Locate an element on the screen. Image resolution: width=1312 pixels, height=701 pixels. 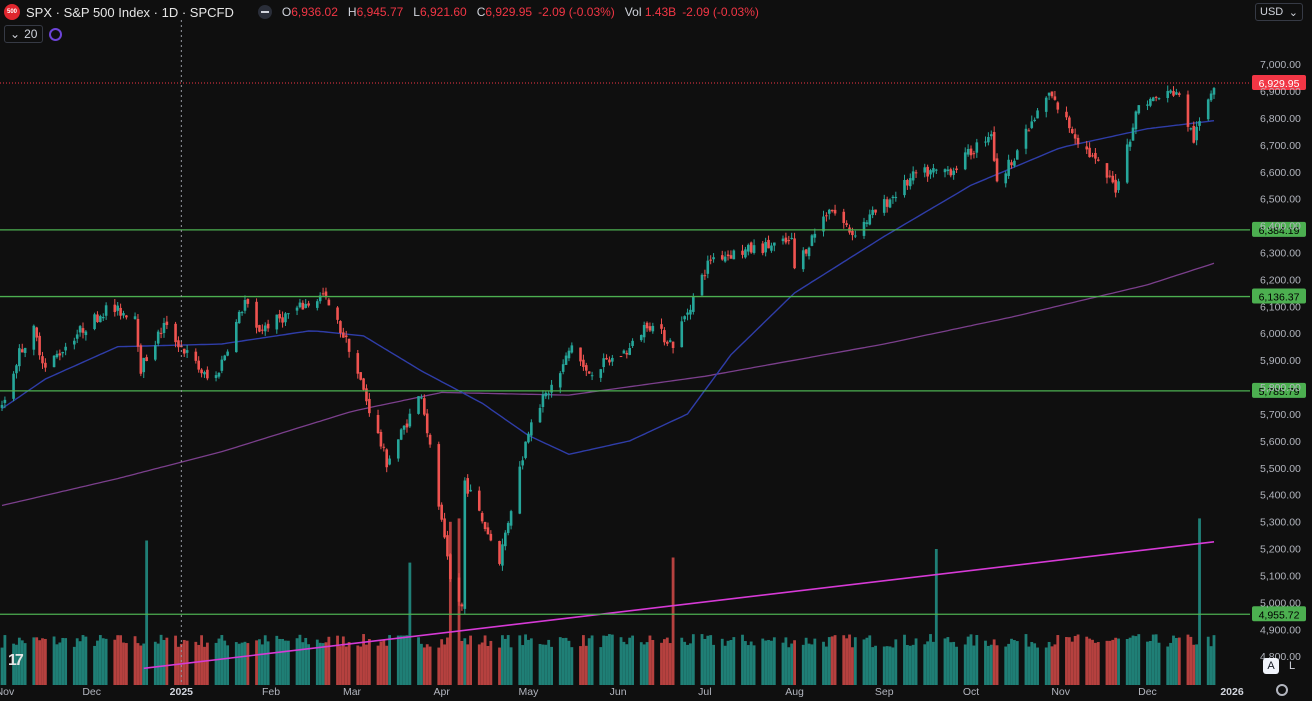
symbol-title: SPX · S&P 500 Index · 1D · SPCFD is located at coordinates (130, 12).